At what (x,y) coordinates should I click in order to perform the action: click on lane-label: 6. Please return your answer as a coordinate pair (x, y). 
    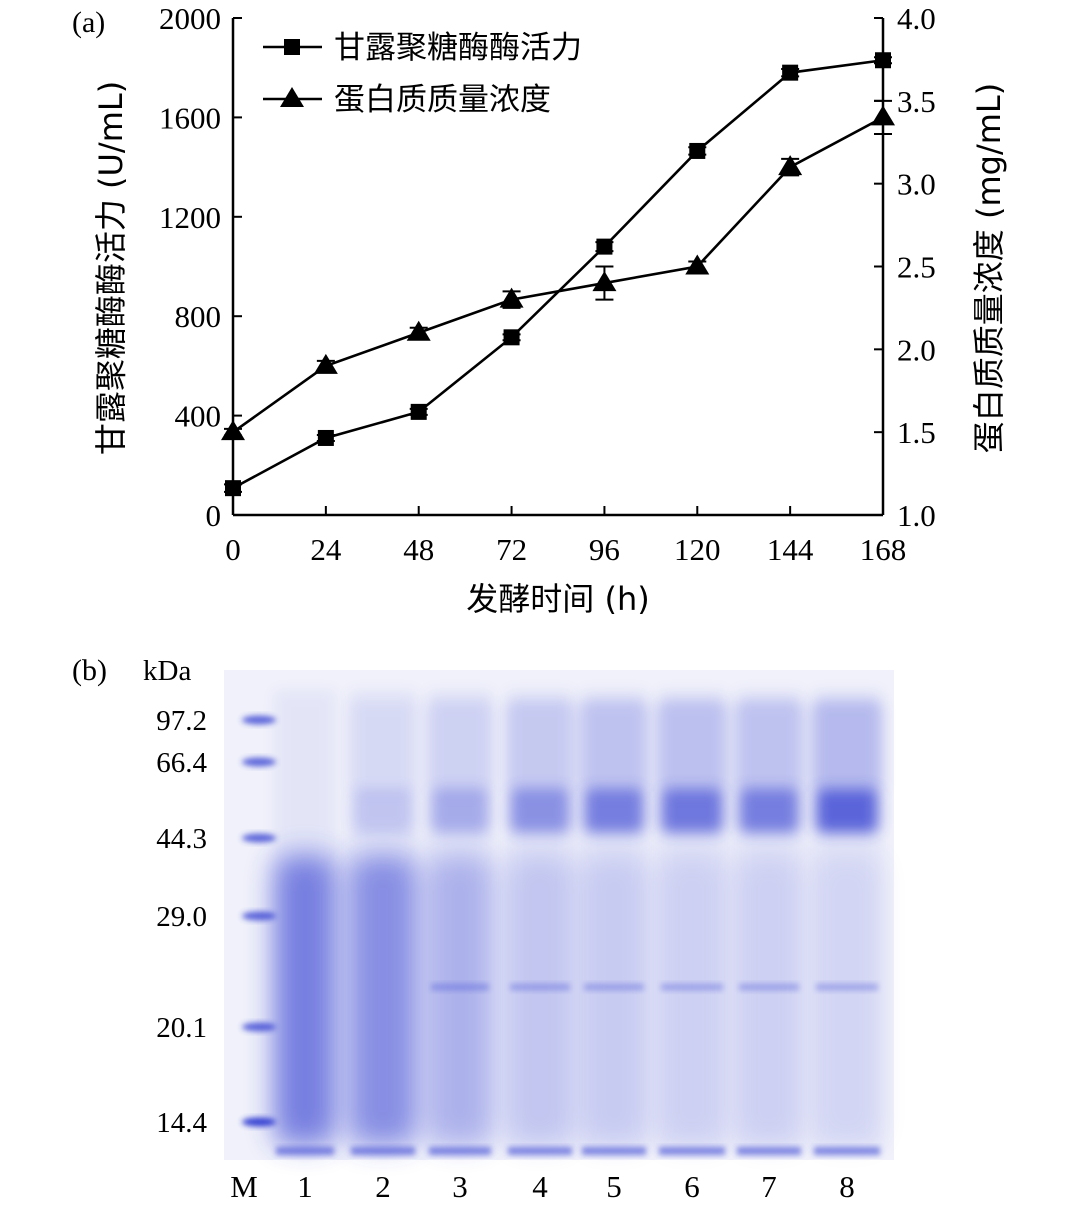
    Looking at the image, I should click on (692, 1186).